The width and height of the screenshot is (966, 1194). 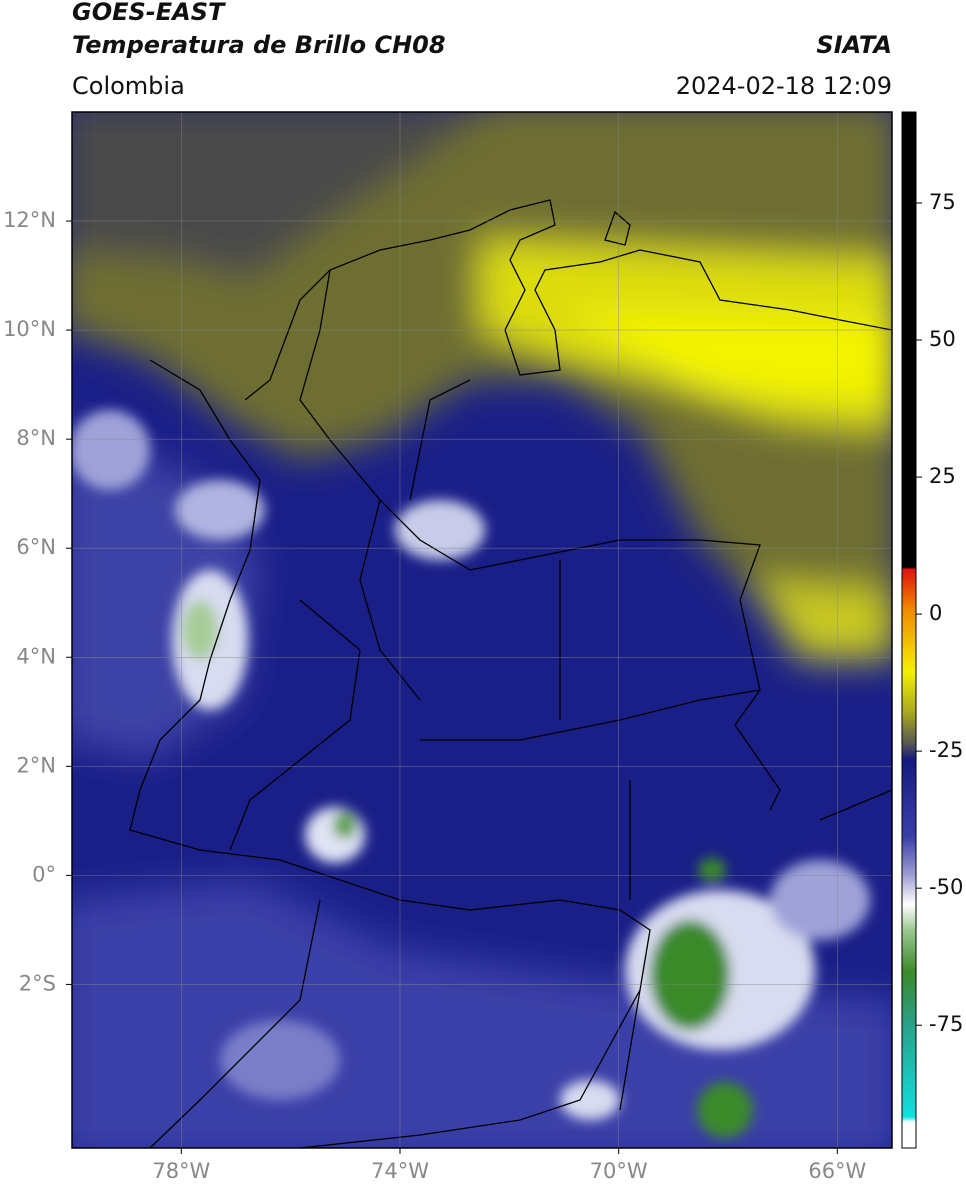 What do you see at coordinates (854, 45) in the screenshot?
I see `source: SIATA` at bounding box center [854, 45].